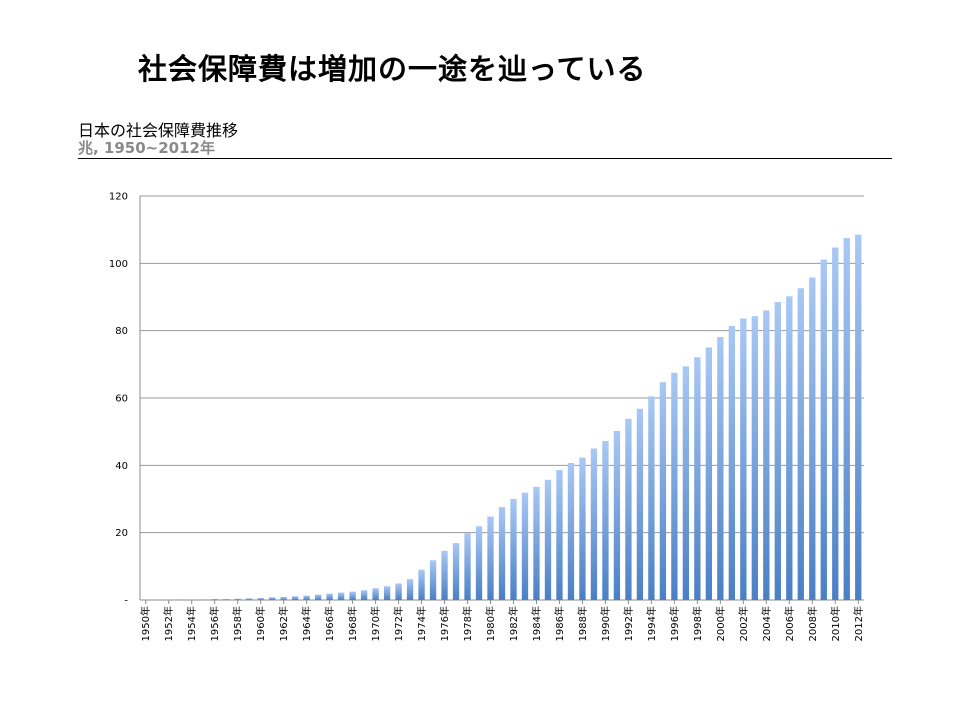  I want to click on bar-1998年, so click(697, 478).